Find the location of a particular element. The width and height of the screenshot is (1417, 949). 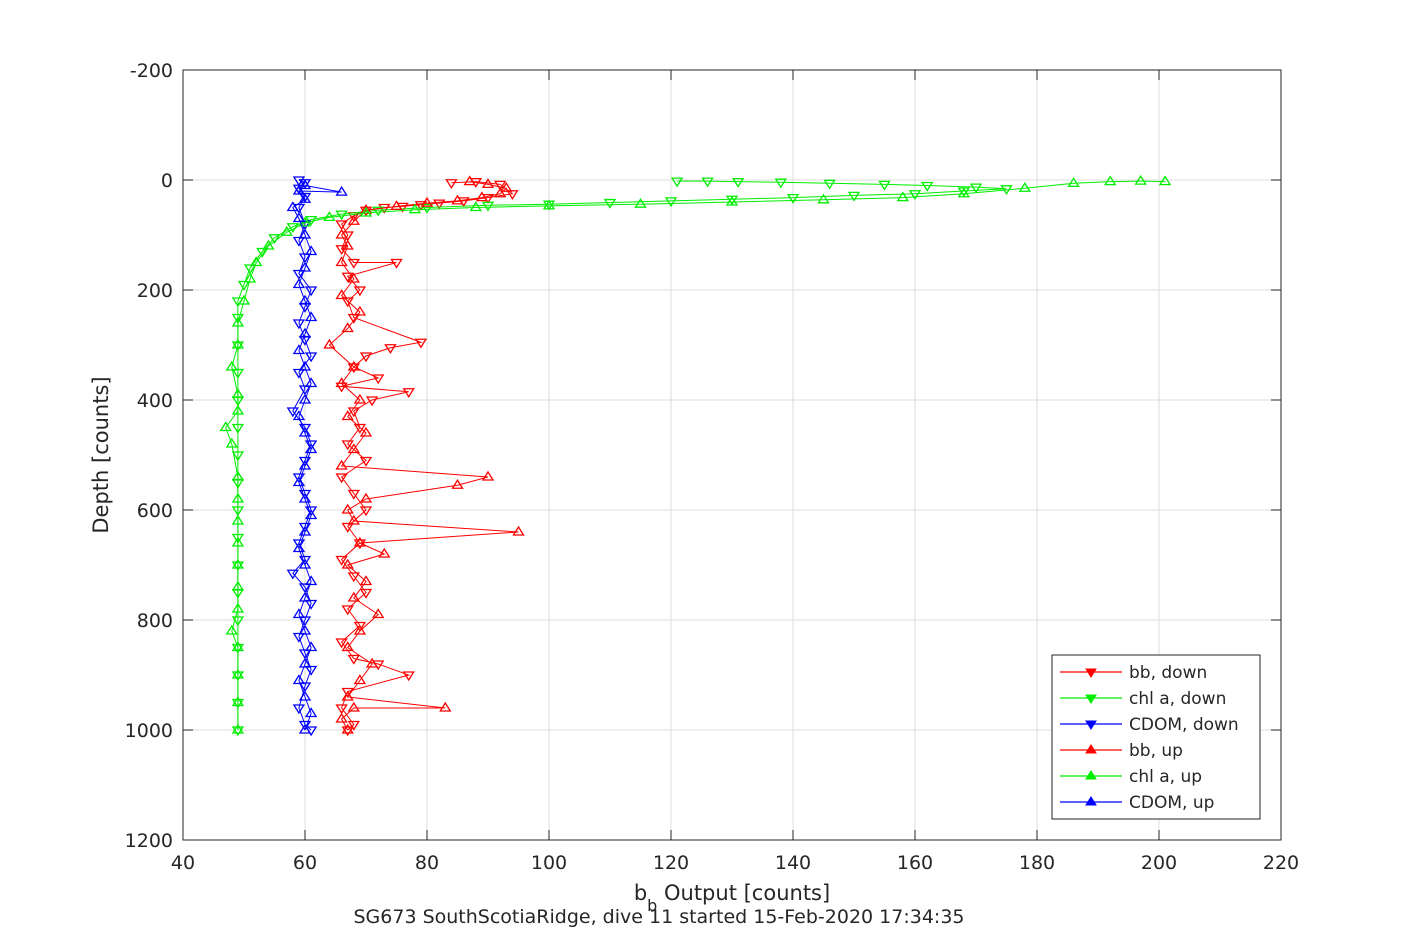

y-tick-label: 1000 is located at coordinates (149, 731).